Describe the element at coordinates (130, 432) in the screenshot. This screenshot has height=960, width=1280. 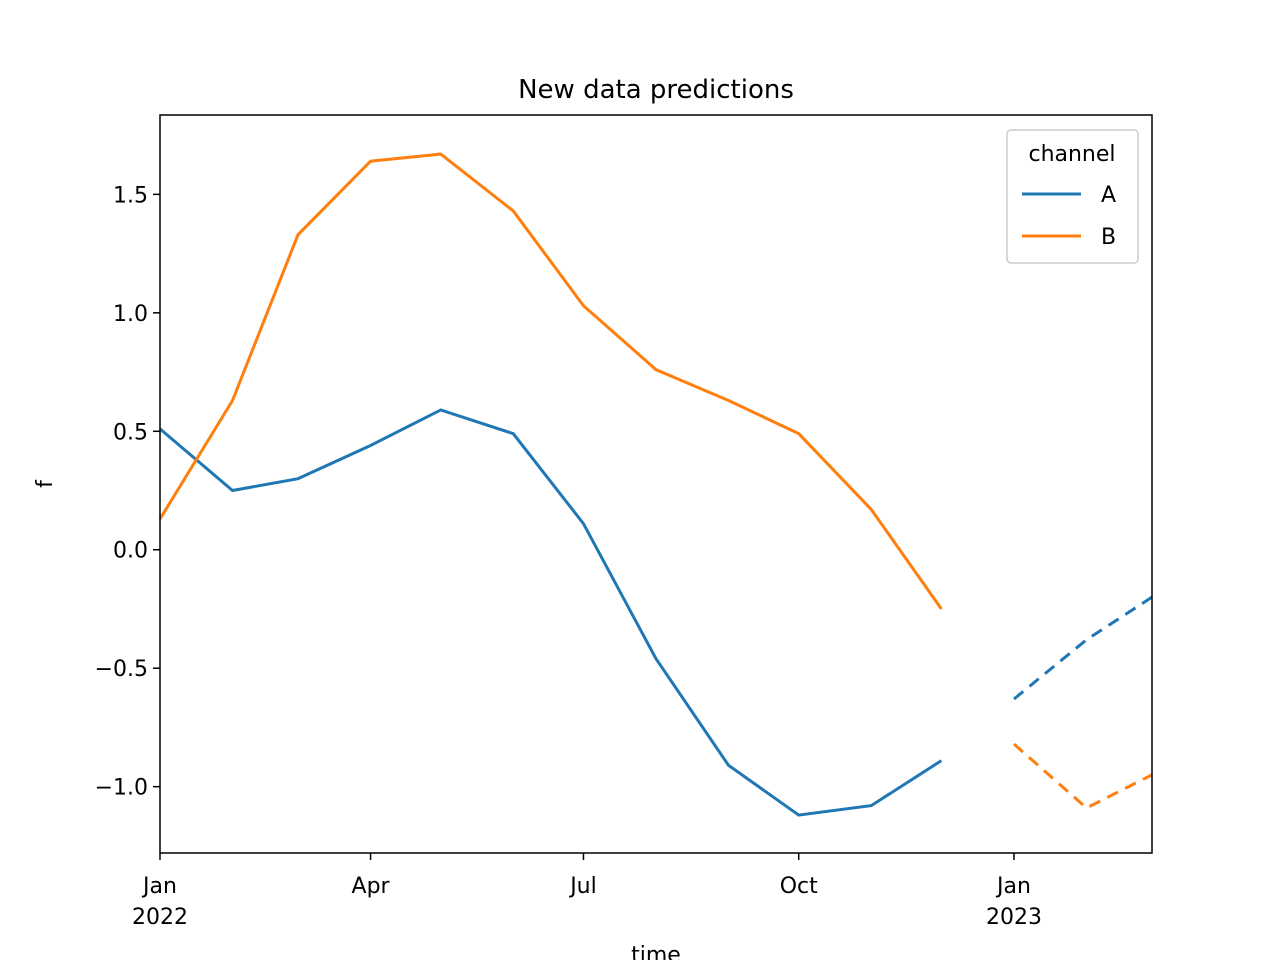
I see `y-tick-label: 0.5` at that location.